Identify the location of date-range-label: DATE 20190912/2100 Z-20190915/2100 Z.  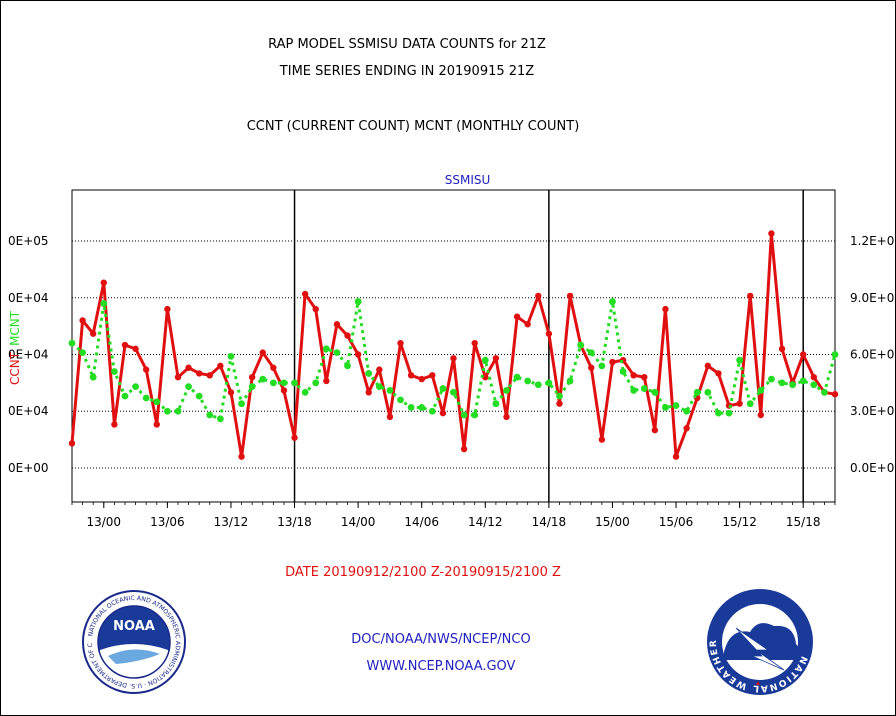
(423, 572).